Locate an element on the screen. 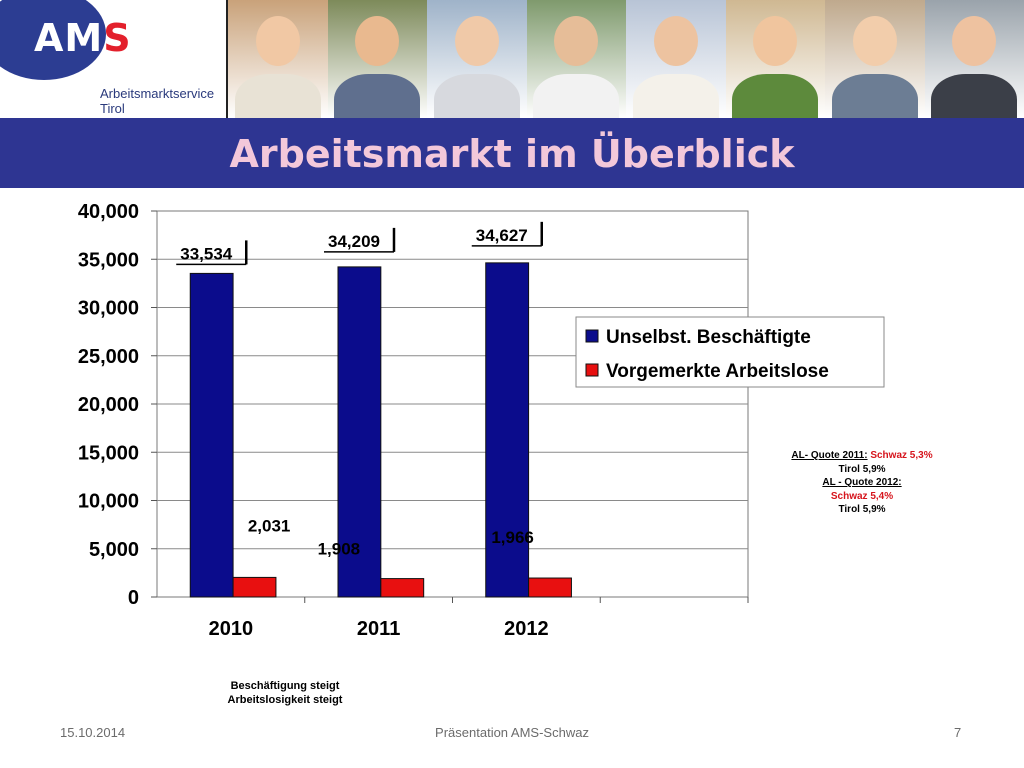 This screenshot has height=768, width=1024. binoculars-woman-photo is located at coordinates (576, 59).